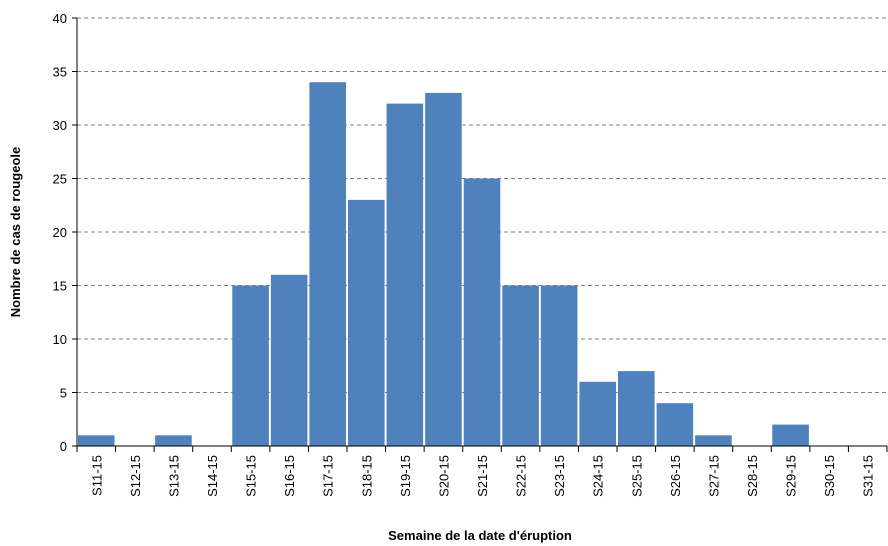  Describe the element at coordinates (60, 232) in the screenshot. I see `y-tick-label: 20` at that location.